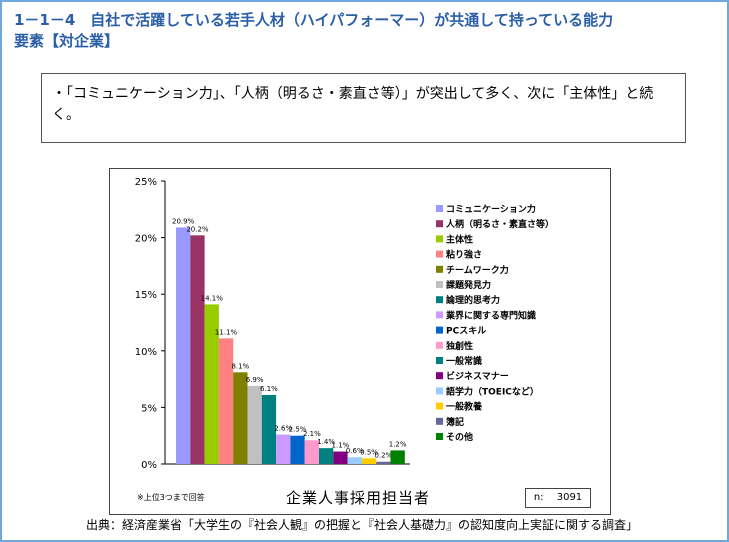 This screenshot has height=542, width=729. What do you see at coordinates (149, 408) in the screenshot?
I see `y-tick-label: 5%` at bounding box center [149, 408].